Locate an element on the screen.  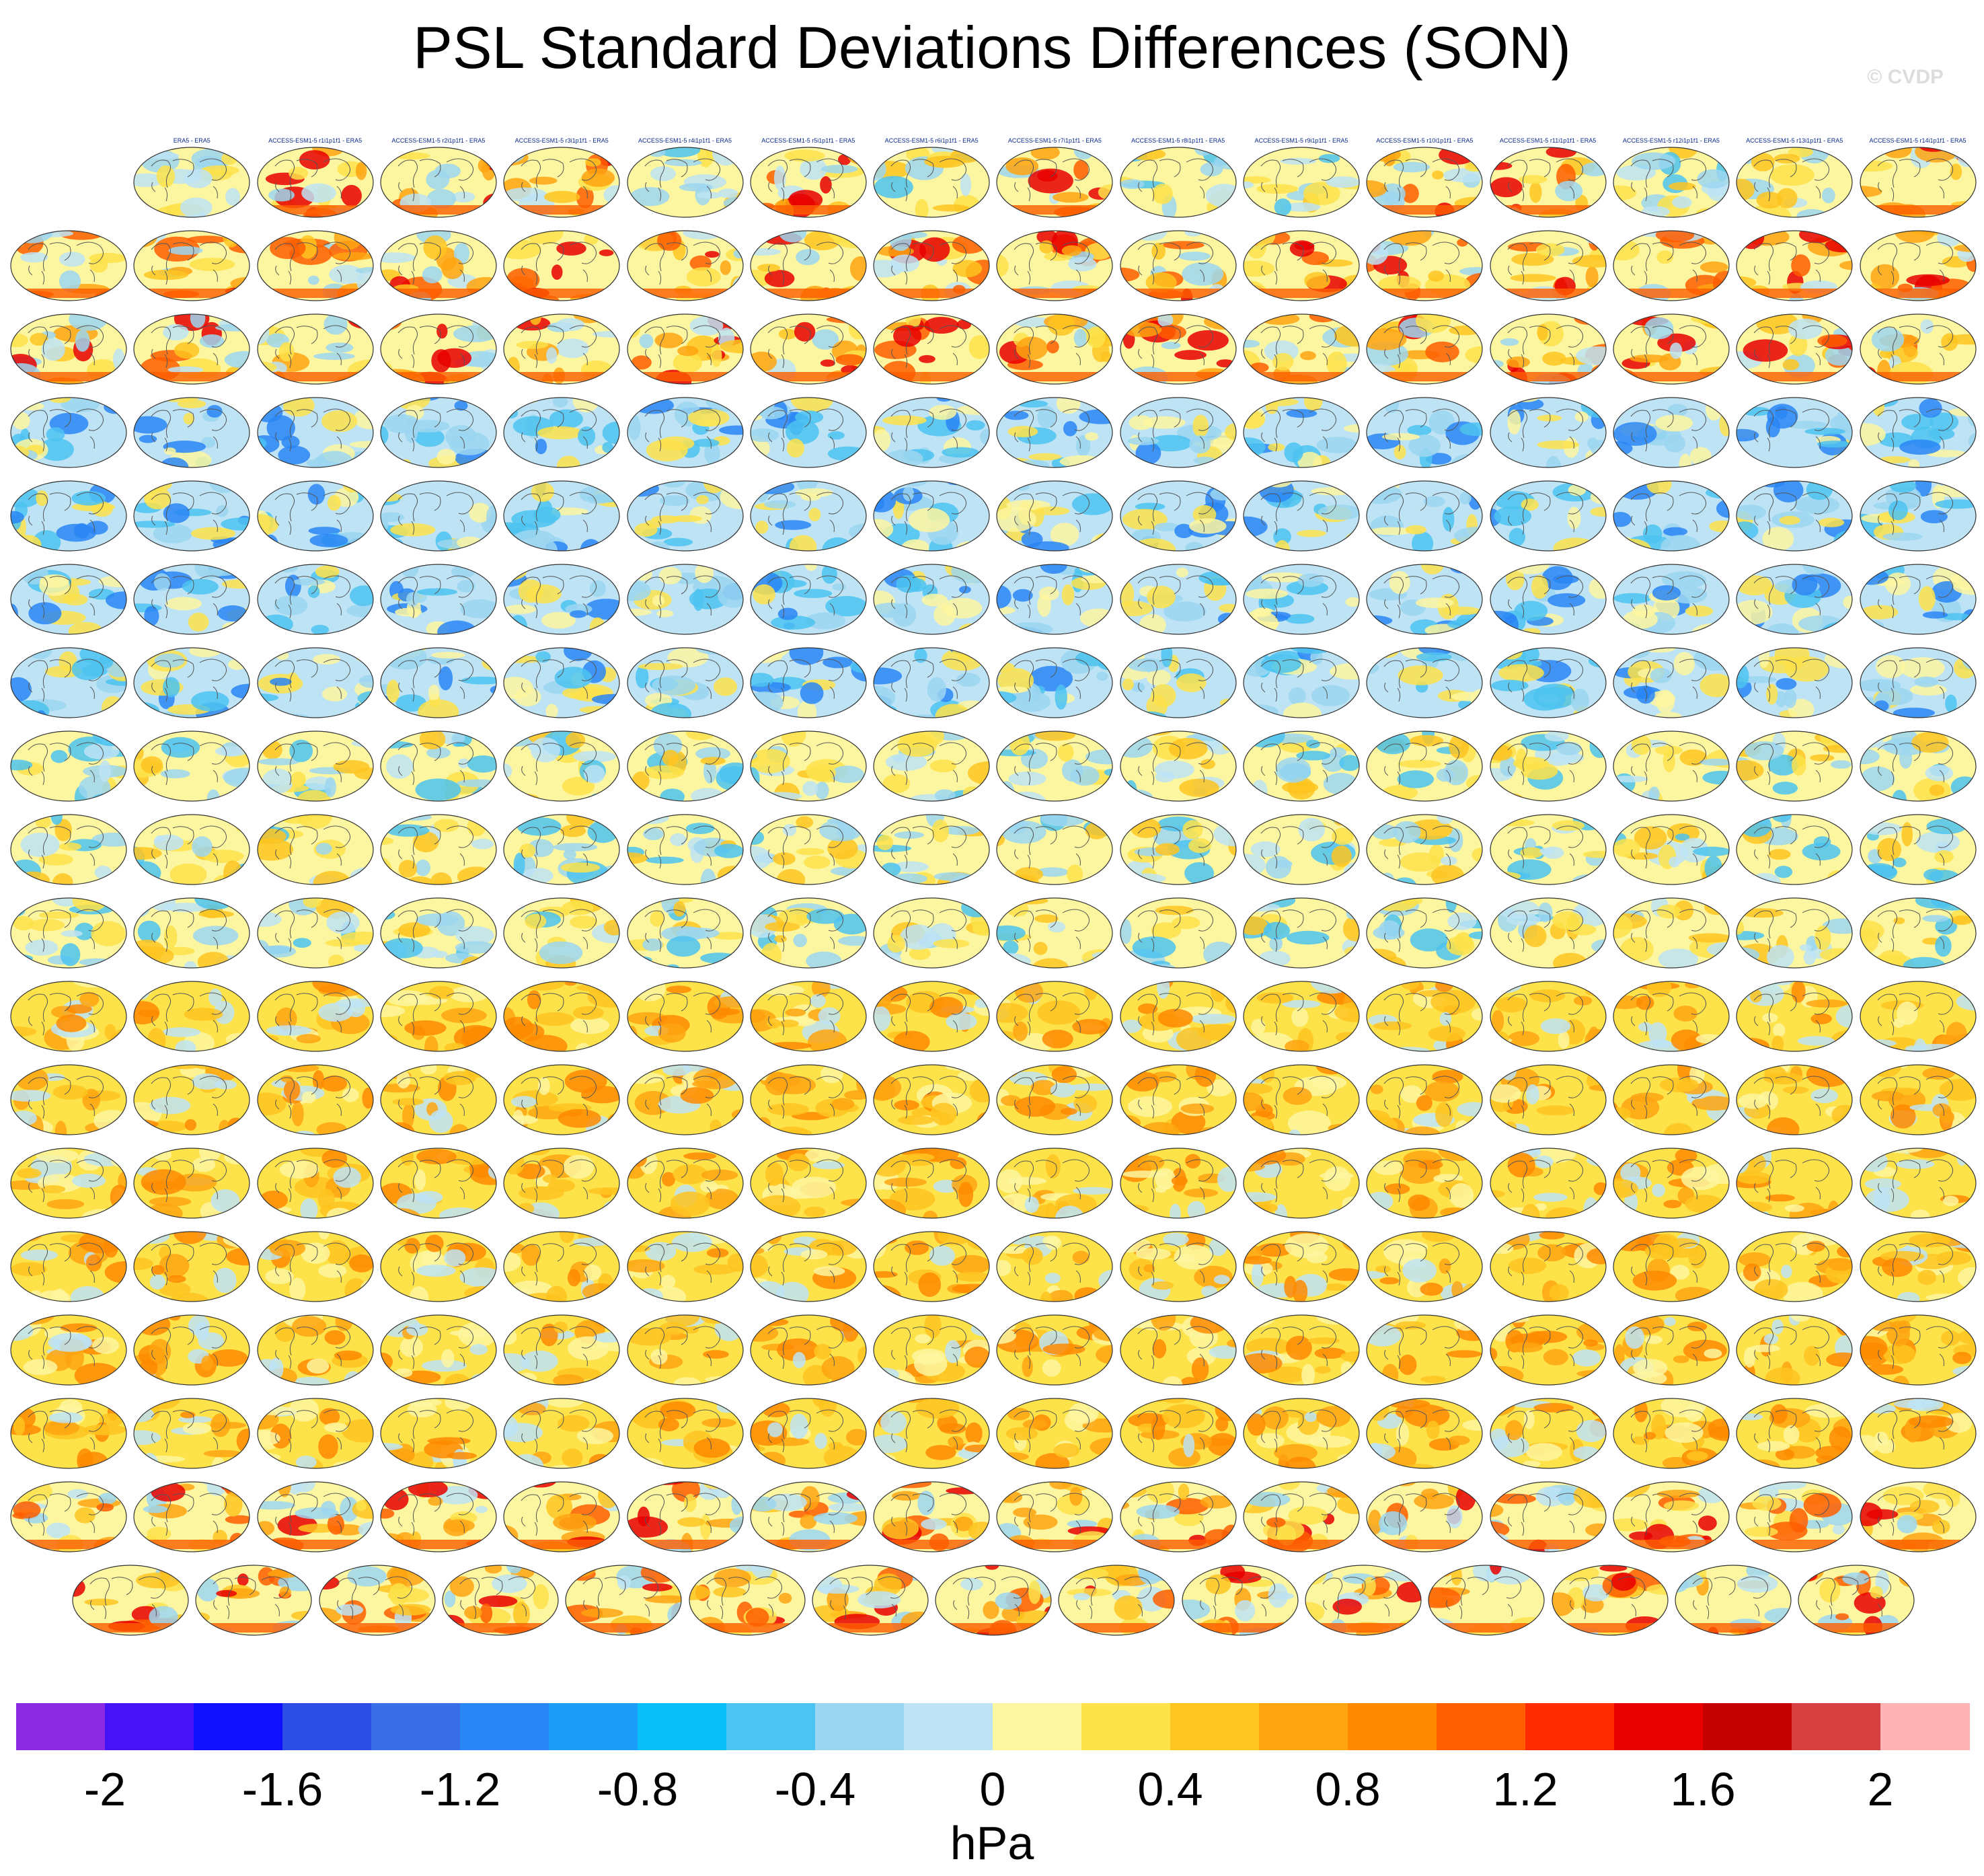
map-panel: ACCESS-ESM1-5 r12i1p1f1 - ERA5 is located at coordinates (1671, 179).